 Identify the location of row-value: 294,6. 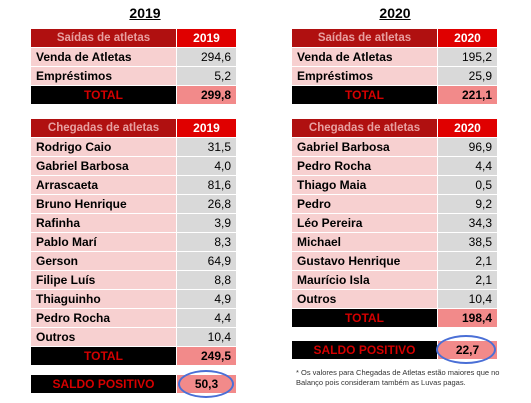
(206, 57).